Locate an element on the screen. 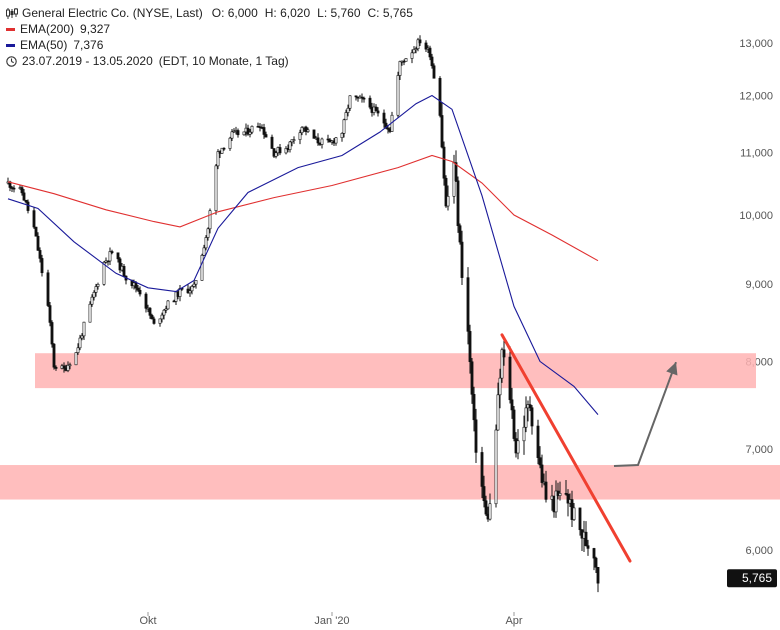 This screenshot has width=780, height=630. x-tick-label: Jan '20 is located at coordinates (331, 621).